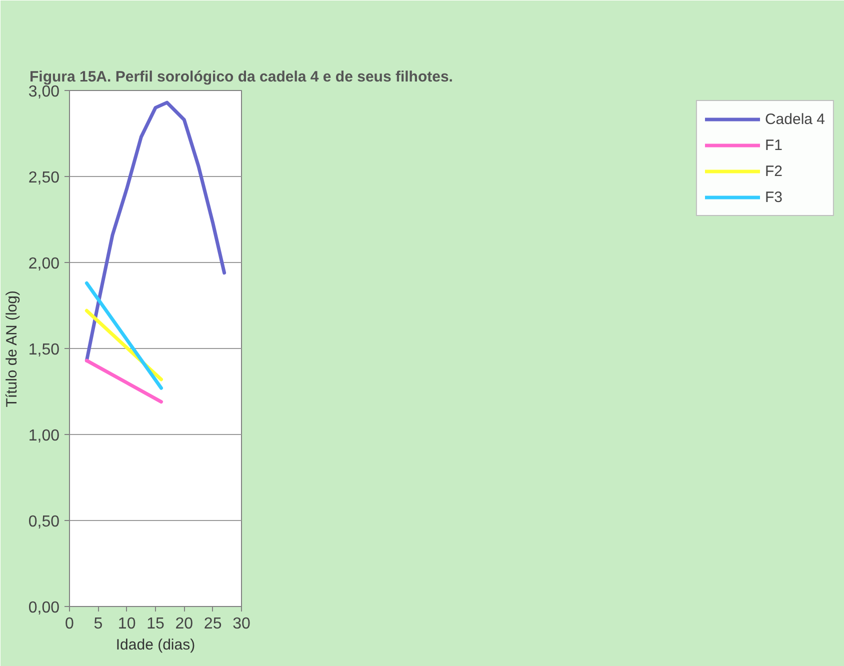  What do you see at coordinates (155, 231) in the screenshot?
I see `line-series` at bounding box center [155, 231].